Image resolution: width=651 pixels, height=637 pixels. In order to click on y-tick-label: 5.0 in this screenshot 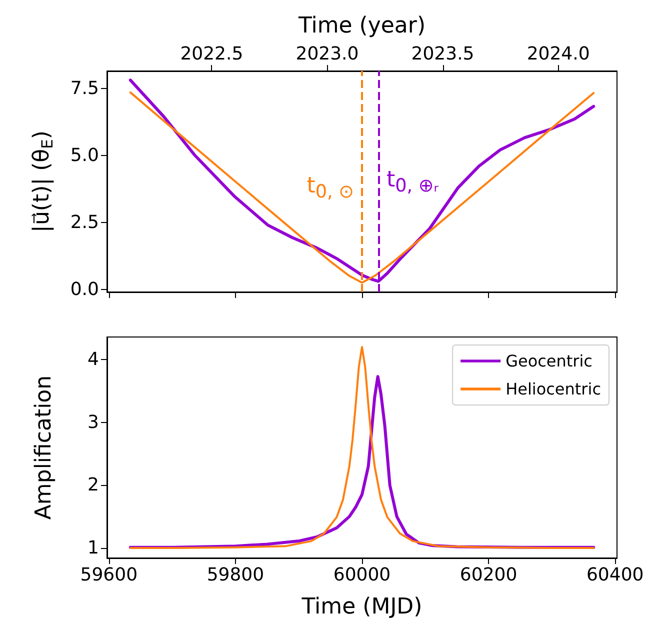, I will do `click(84, 155)`.